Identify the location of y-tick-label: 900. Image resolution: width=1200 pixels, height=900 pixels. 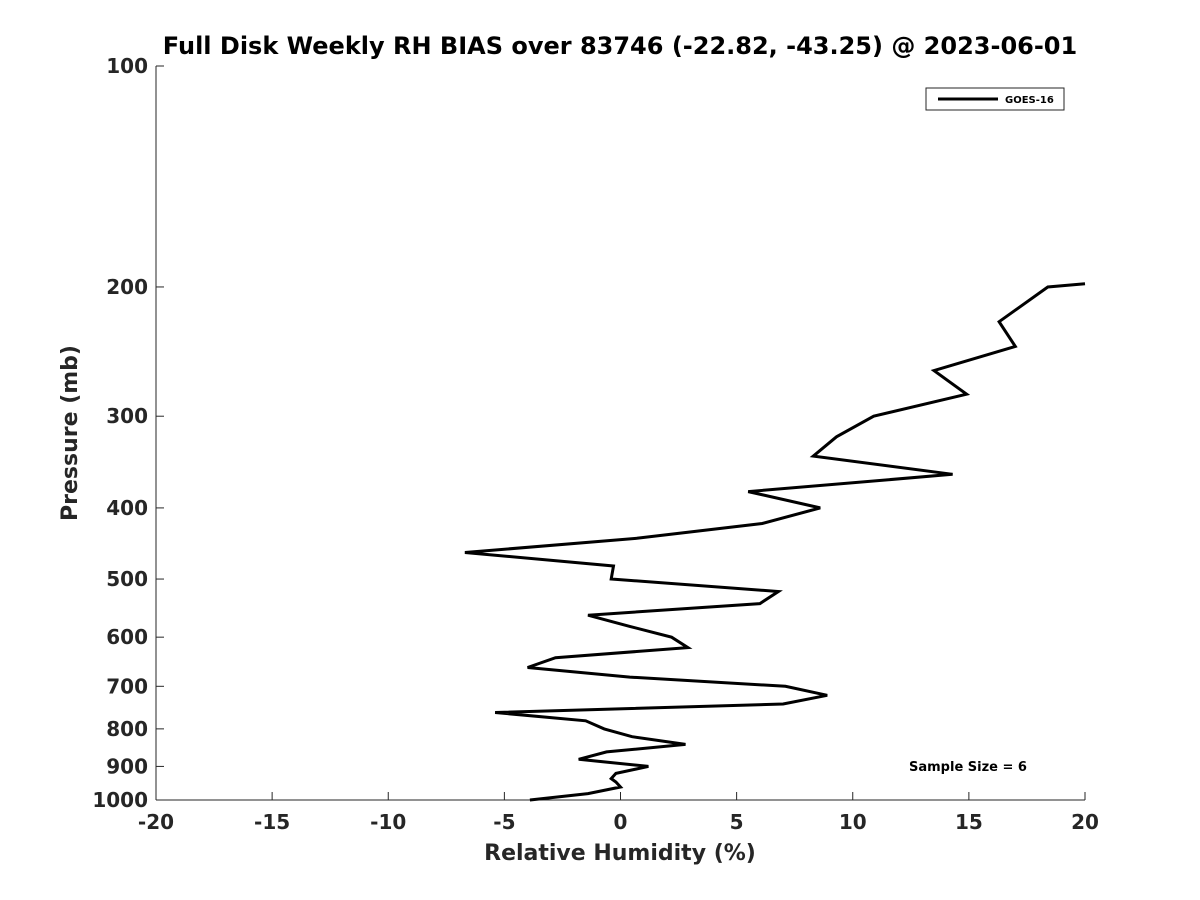
(127, 766).